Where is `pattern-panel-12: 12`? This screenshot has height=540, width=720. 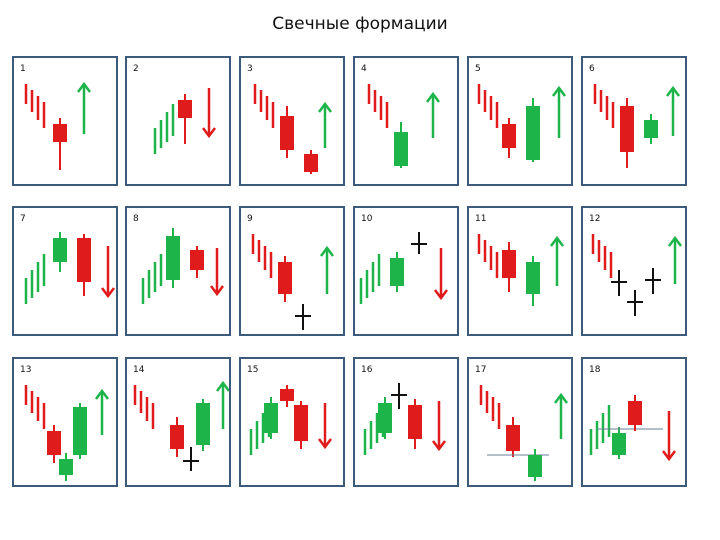 pattern-panel-12: 12 is located at coordinates (634, 271).